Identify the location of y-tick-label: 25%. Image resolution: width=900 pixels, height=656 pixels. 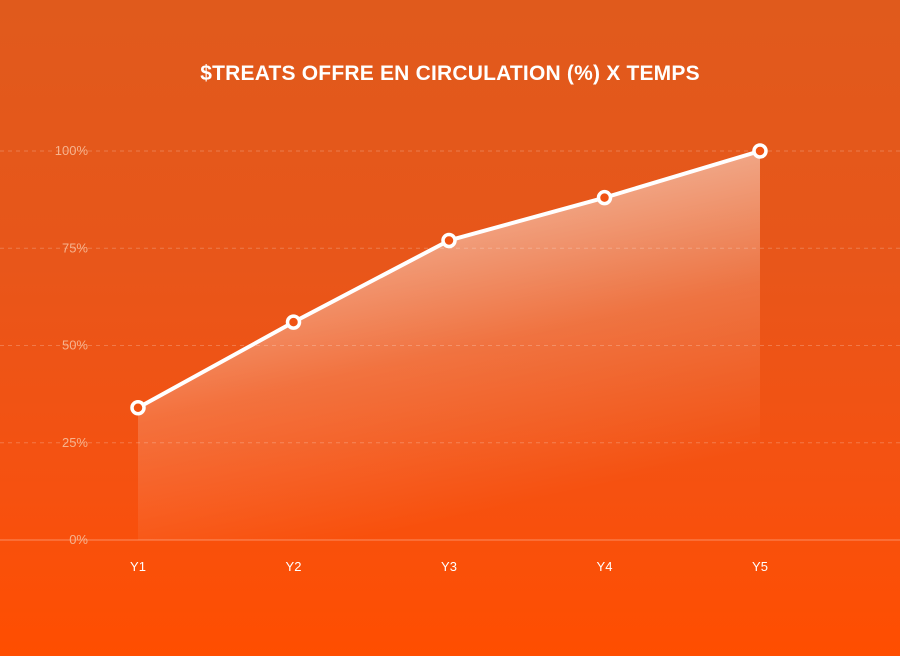
(75, 442).